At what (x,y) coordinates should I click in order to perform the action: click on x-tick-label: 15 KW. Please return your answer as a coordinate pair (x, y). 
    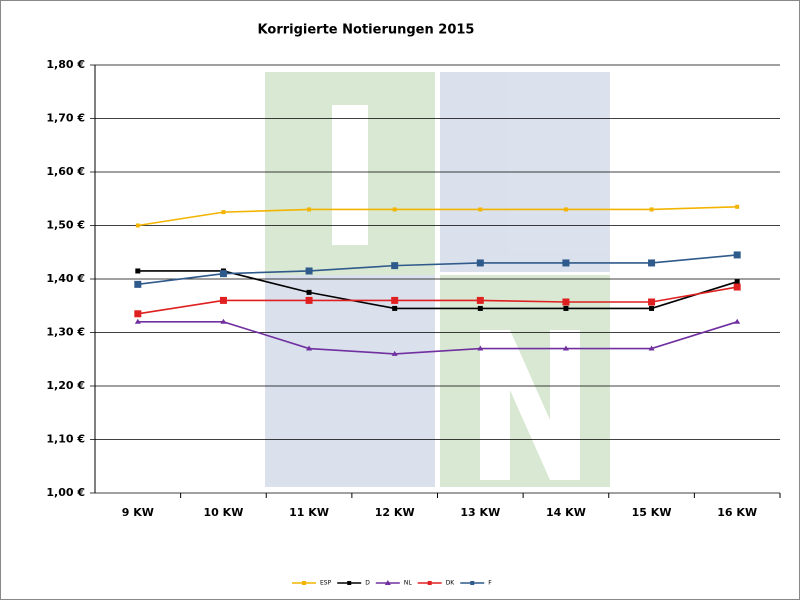
    Looking at the image, I should click on (652, 512).